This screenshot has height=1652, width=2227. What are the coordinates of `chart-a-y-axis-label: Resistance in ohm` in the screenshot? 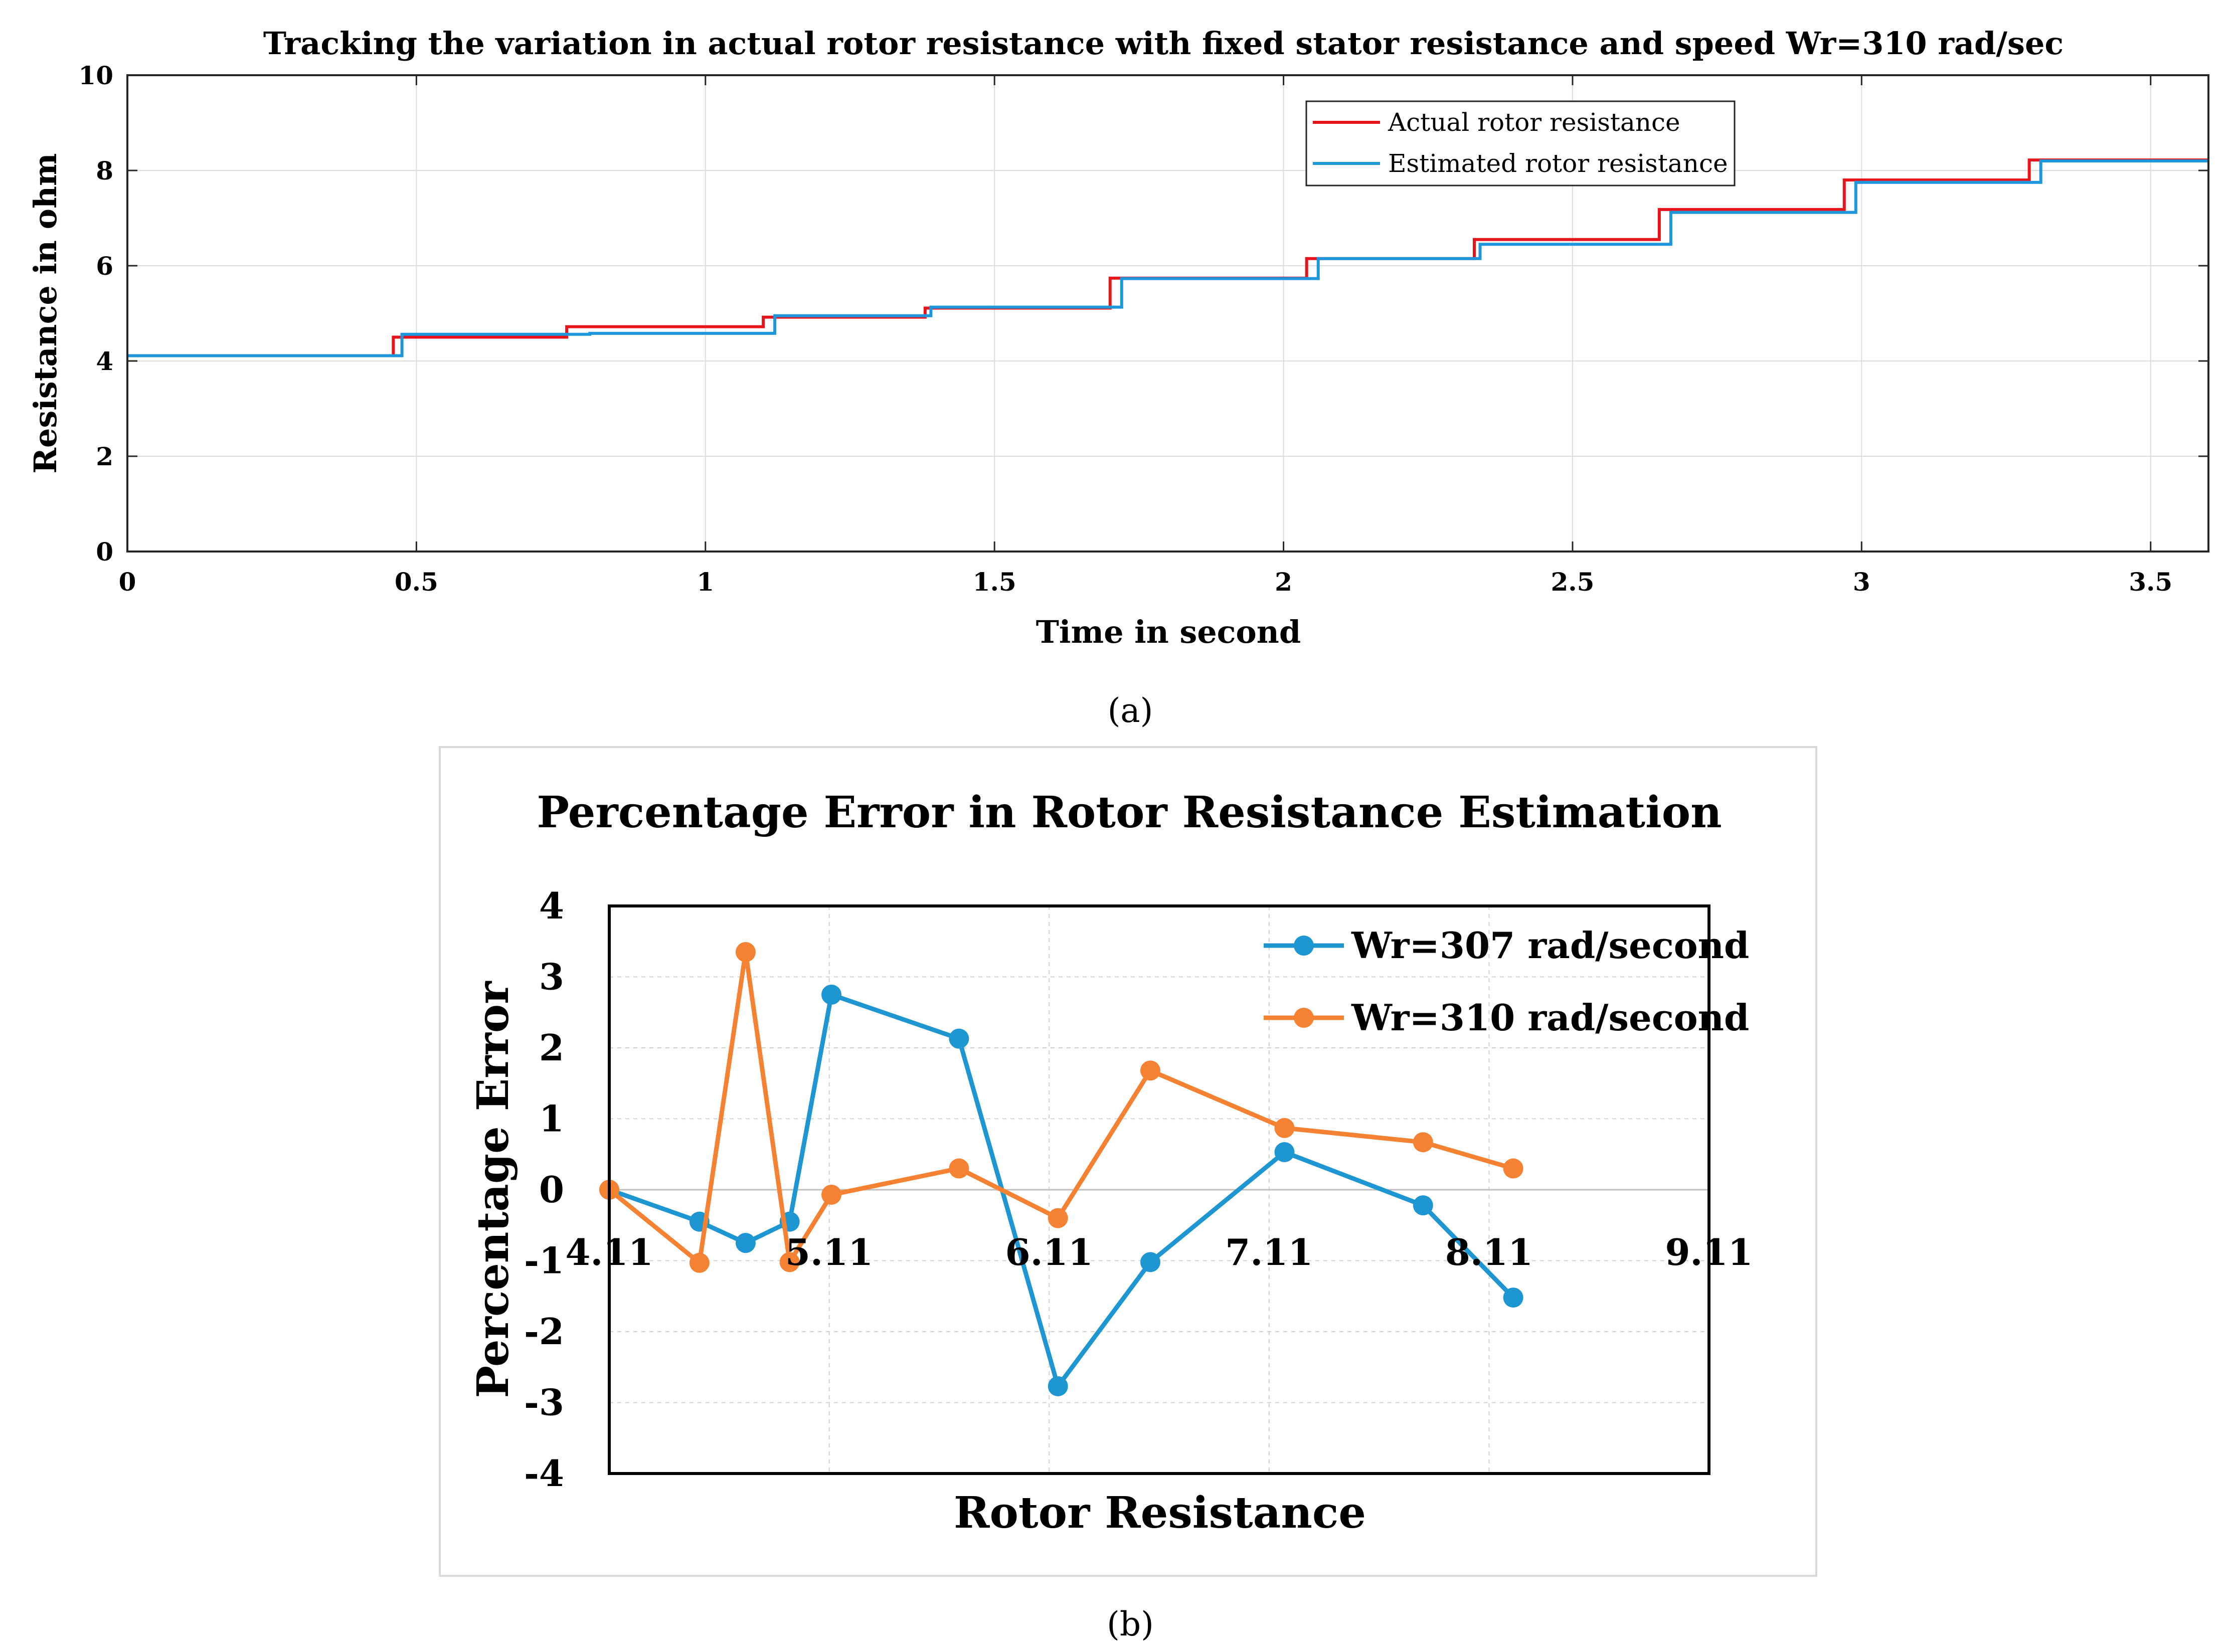 It's located at (45, 313).